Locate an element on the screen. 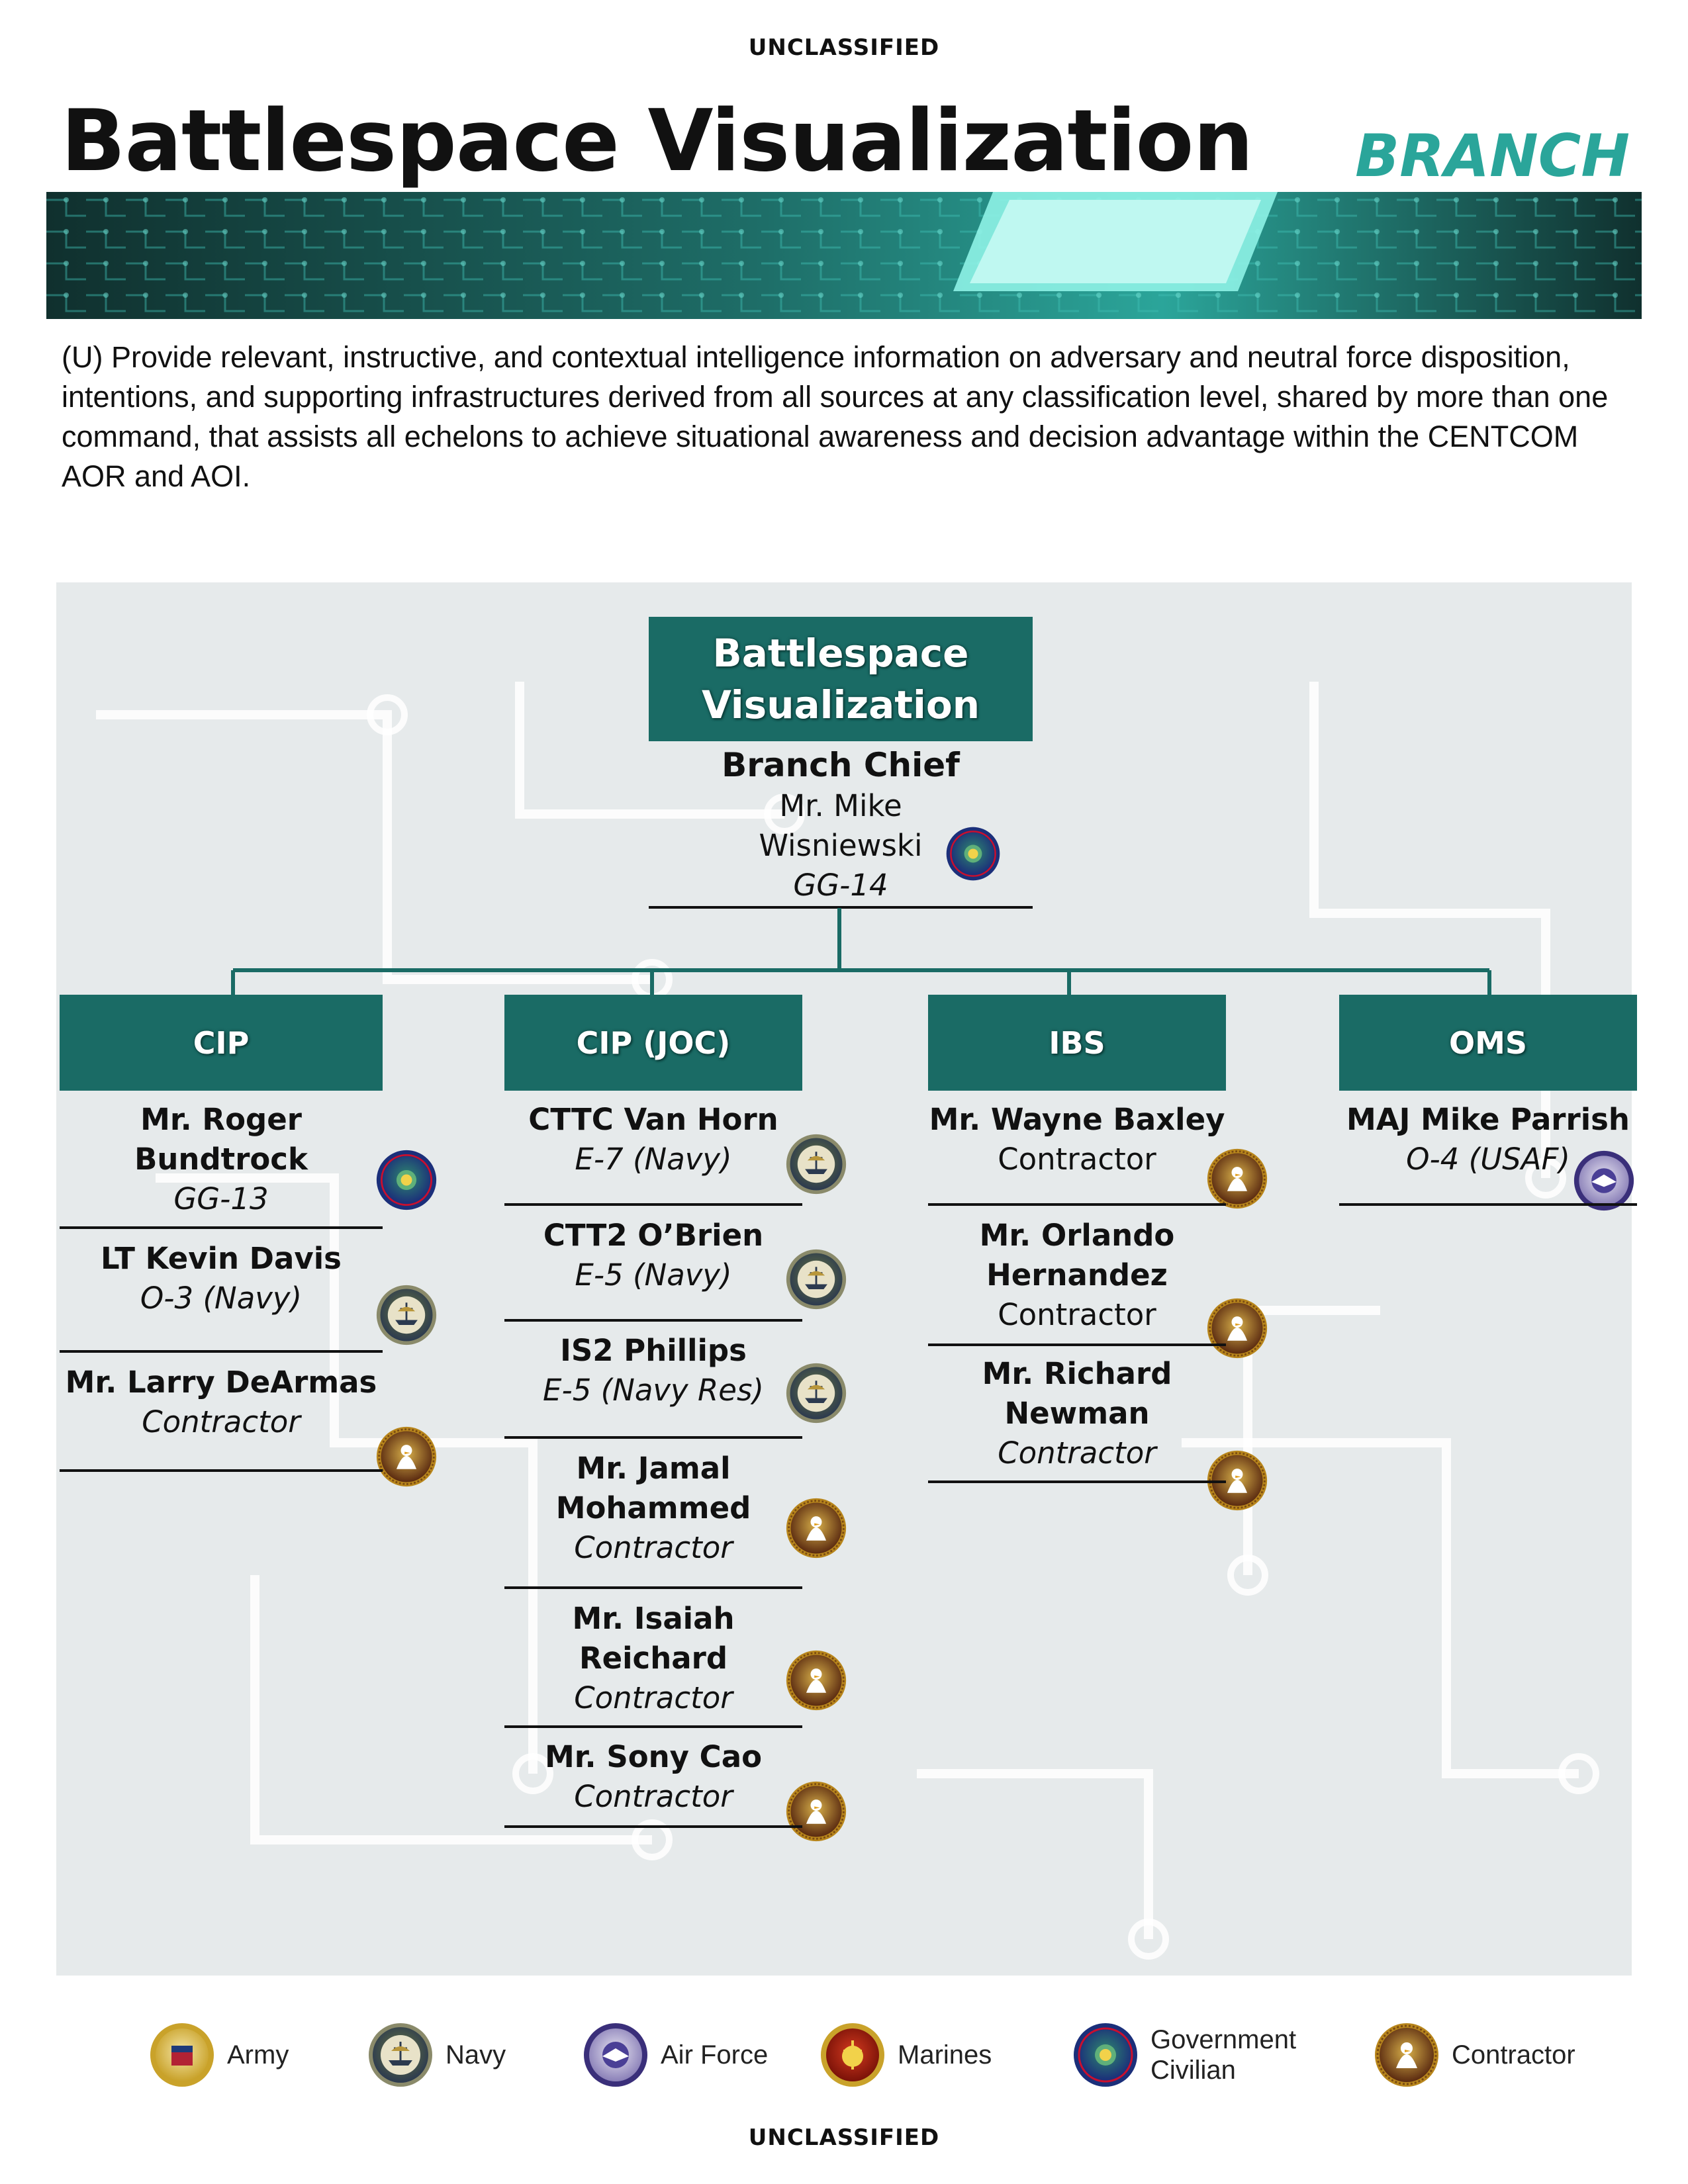  member-name: Mr. Sony Cao is located at coordinates (653, 1757).